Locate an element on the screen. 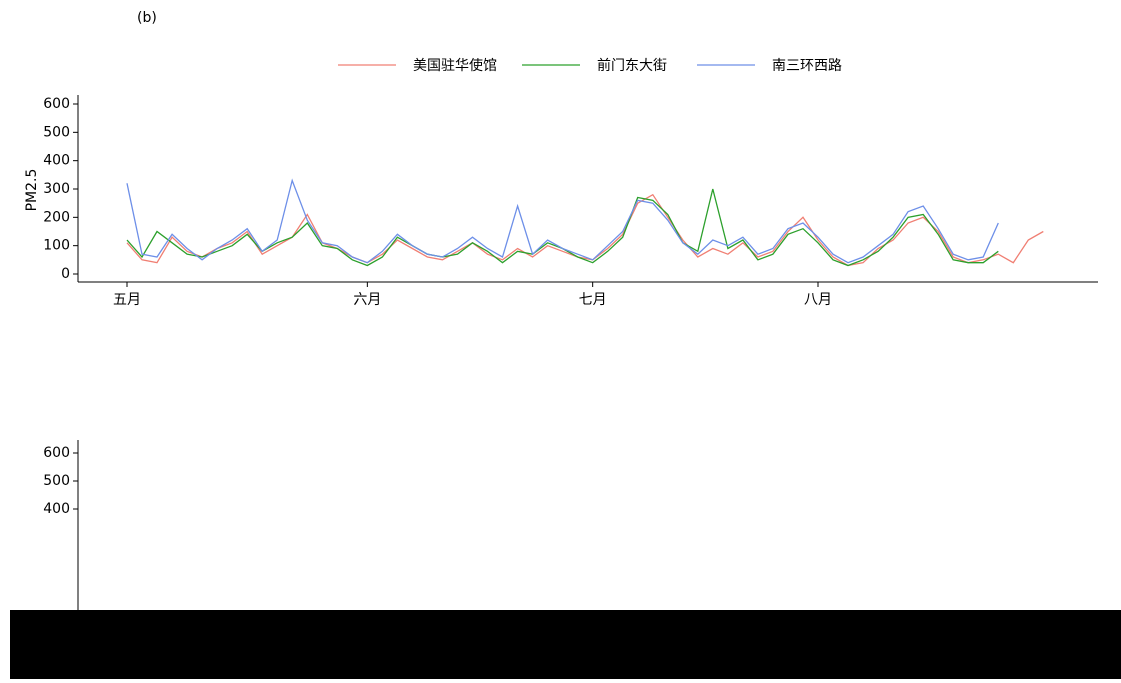 Image resolution: width=1121 pixels, height=683 pixels. legend-label: 前门东大街 is located at coordinates (632, 65).